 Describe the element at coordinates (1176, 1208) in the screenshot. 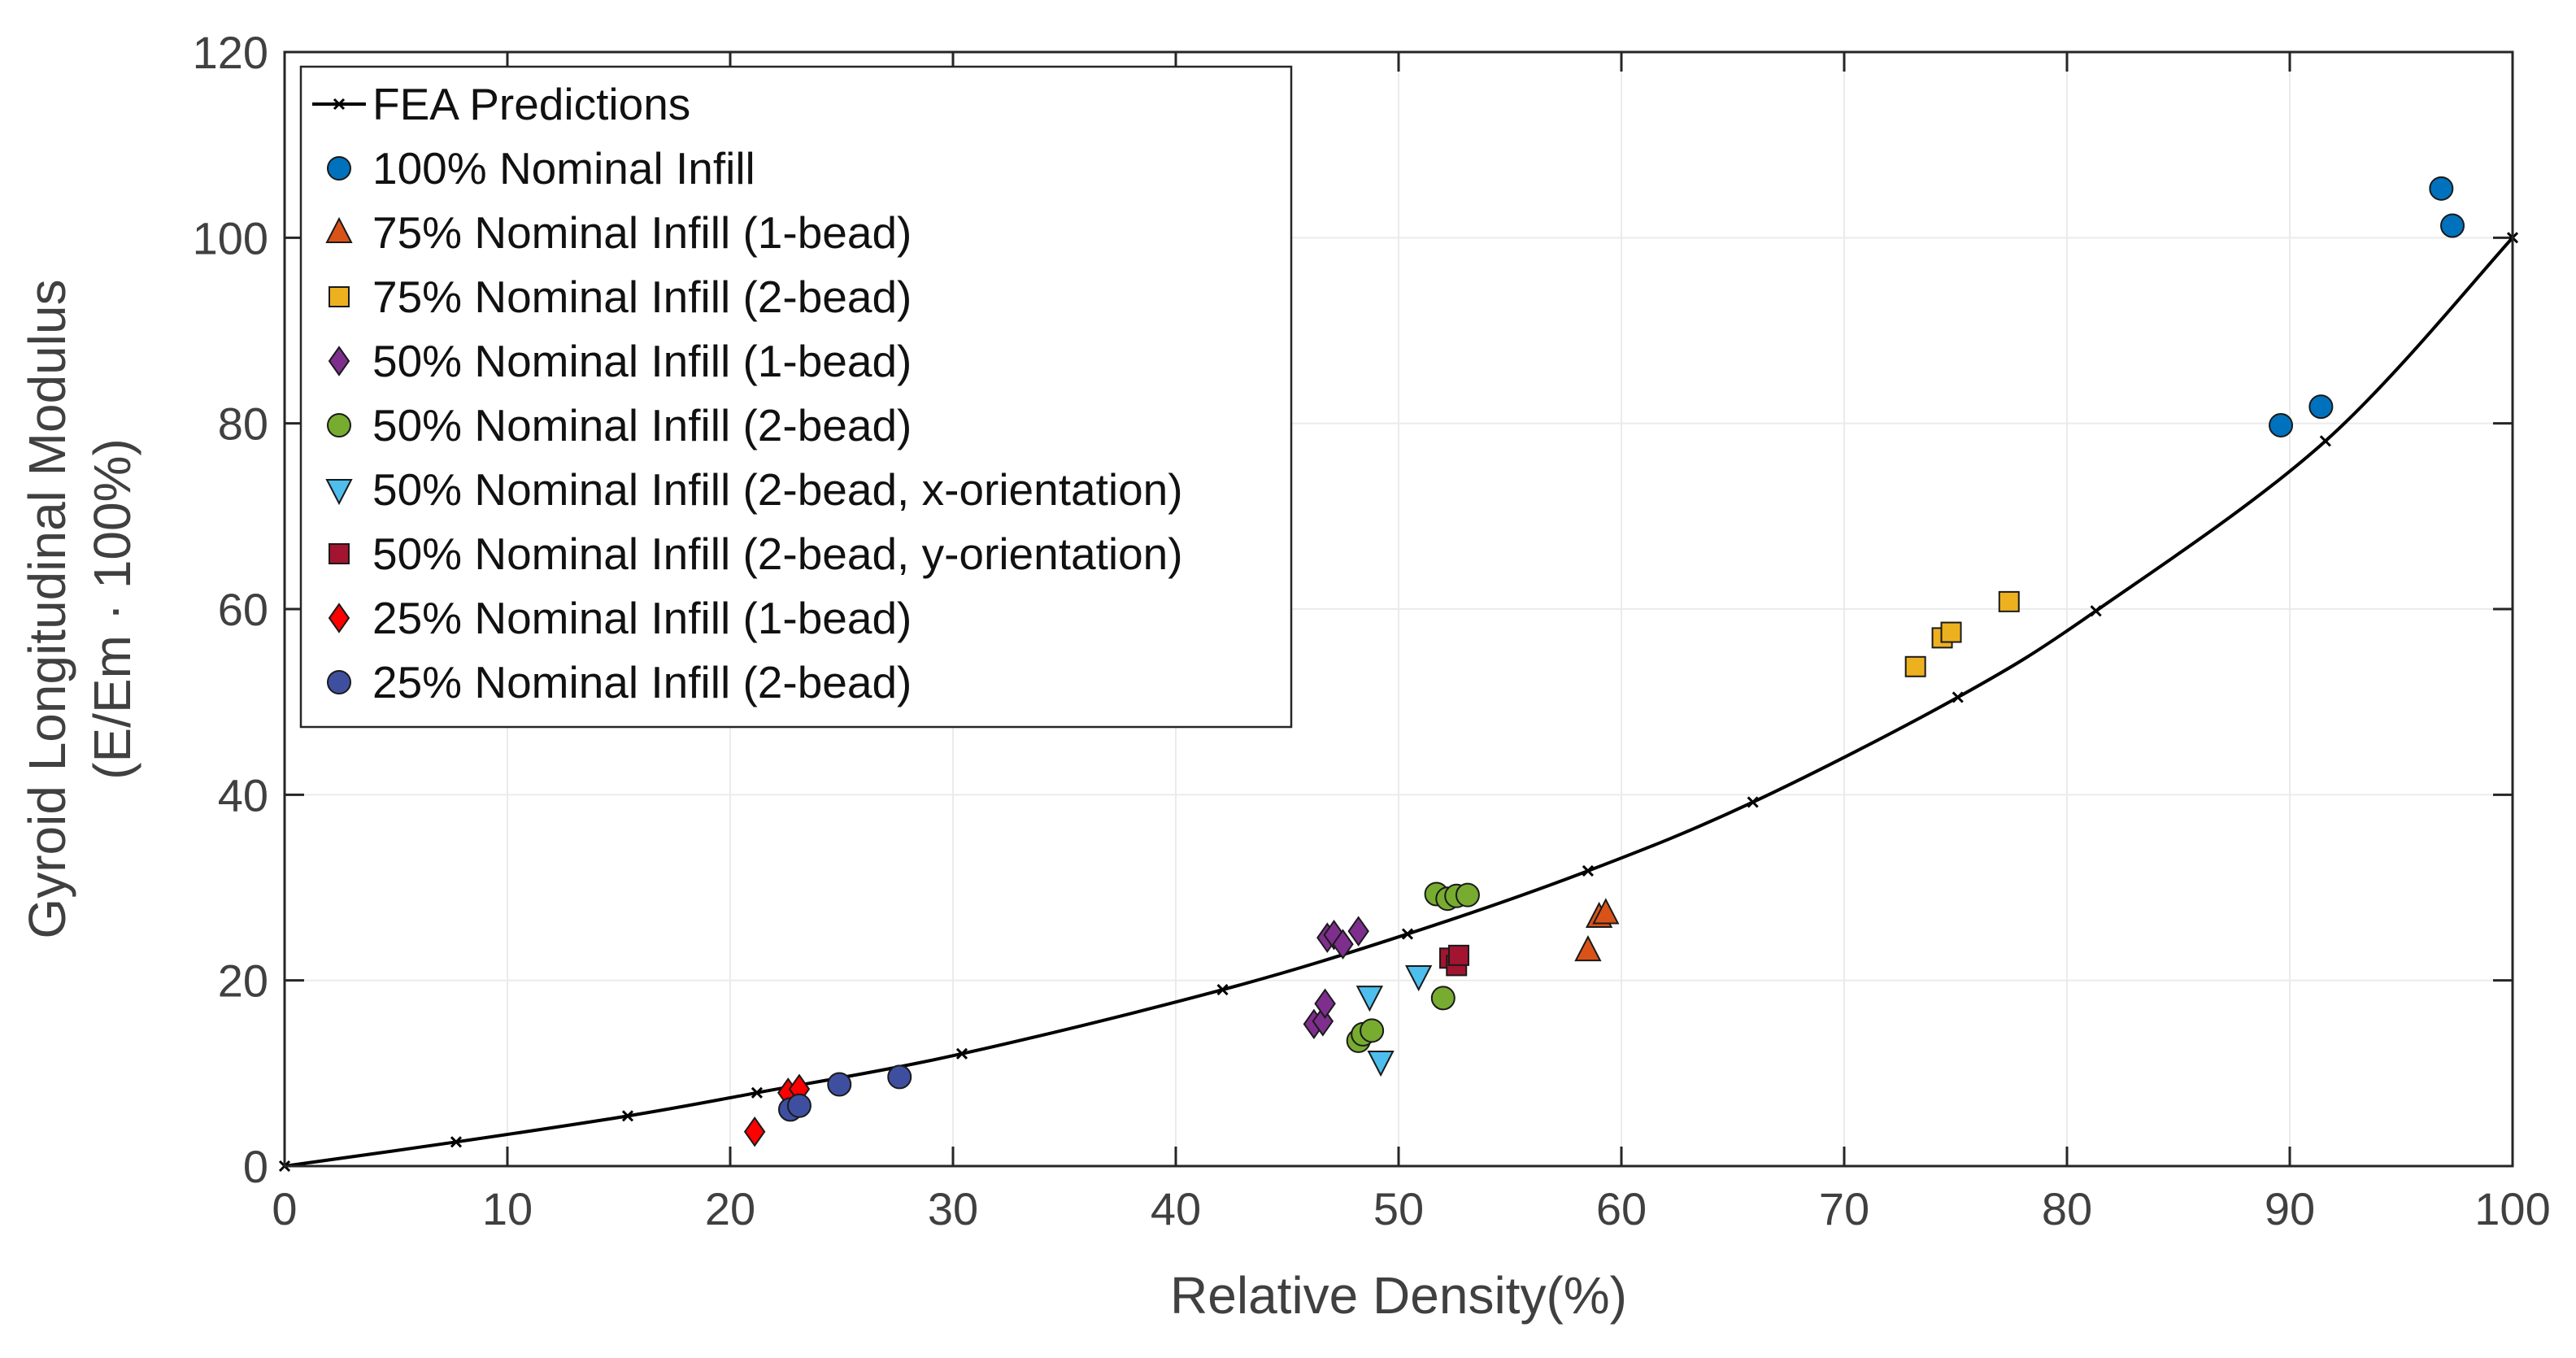

I see `x-tick-label: 40` at that location.